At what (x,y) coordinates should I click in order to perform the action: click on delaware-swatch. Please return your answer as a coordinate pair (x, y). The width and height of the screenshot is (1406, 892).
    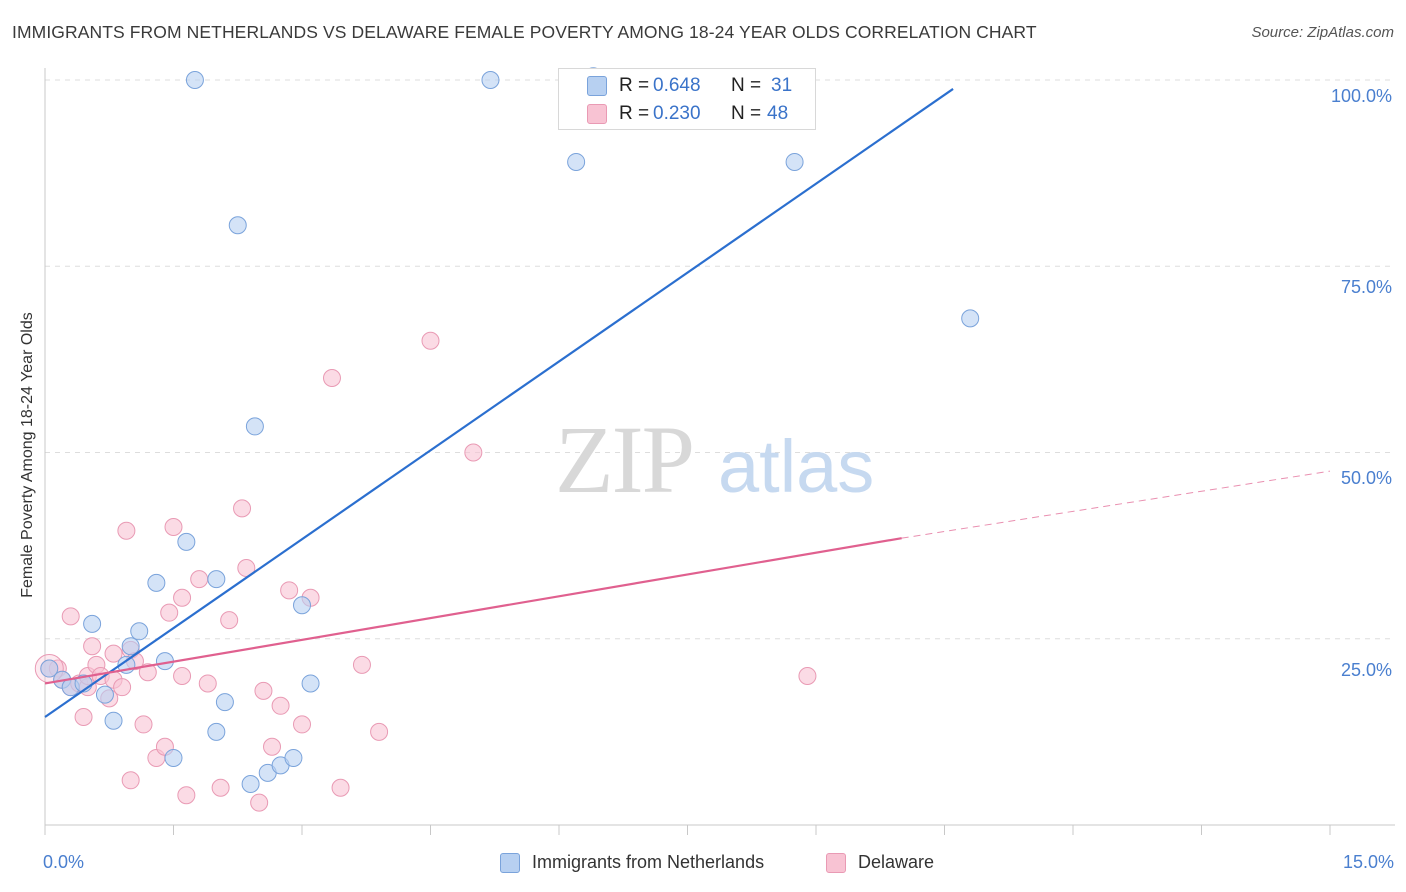
    Looking at the image, I should click on (597, 114).